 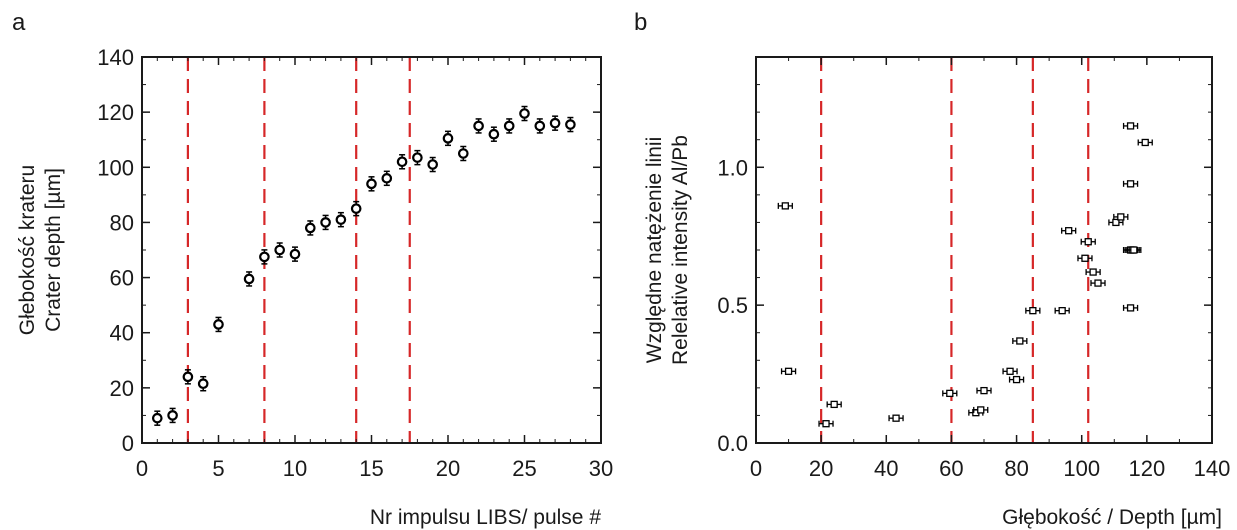 I want to click on panel-b-x-tick-label: 20, so click(x=821, y=468).